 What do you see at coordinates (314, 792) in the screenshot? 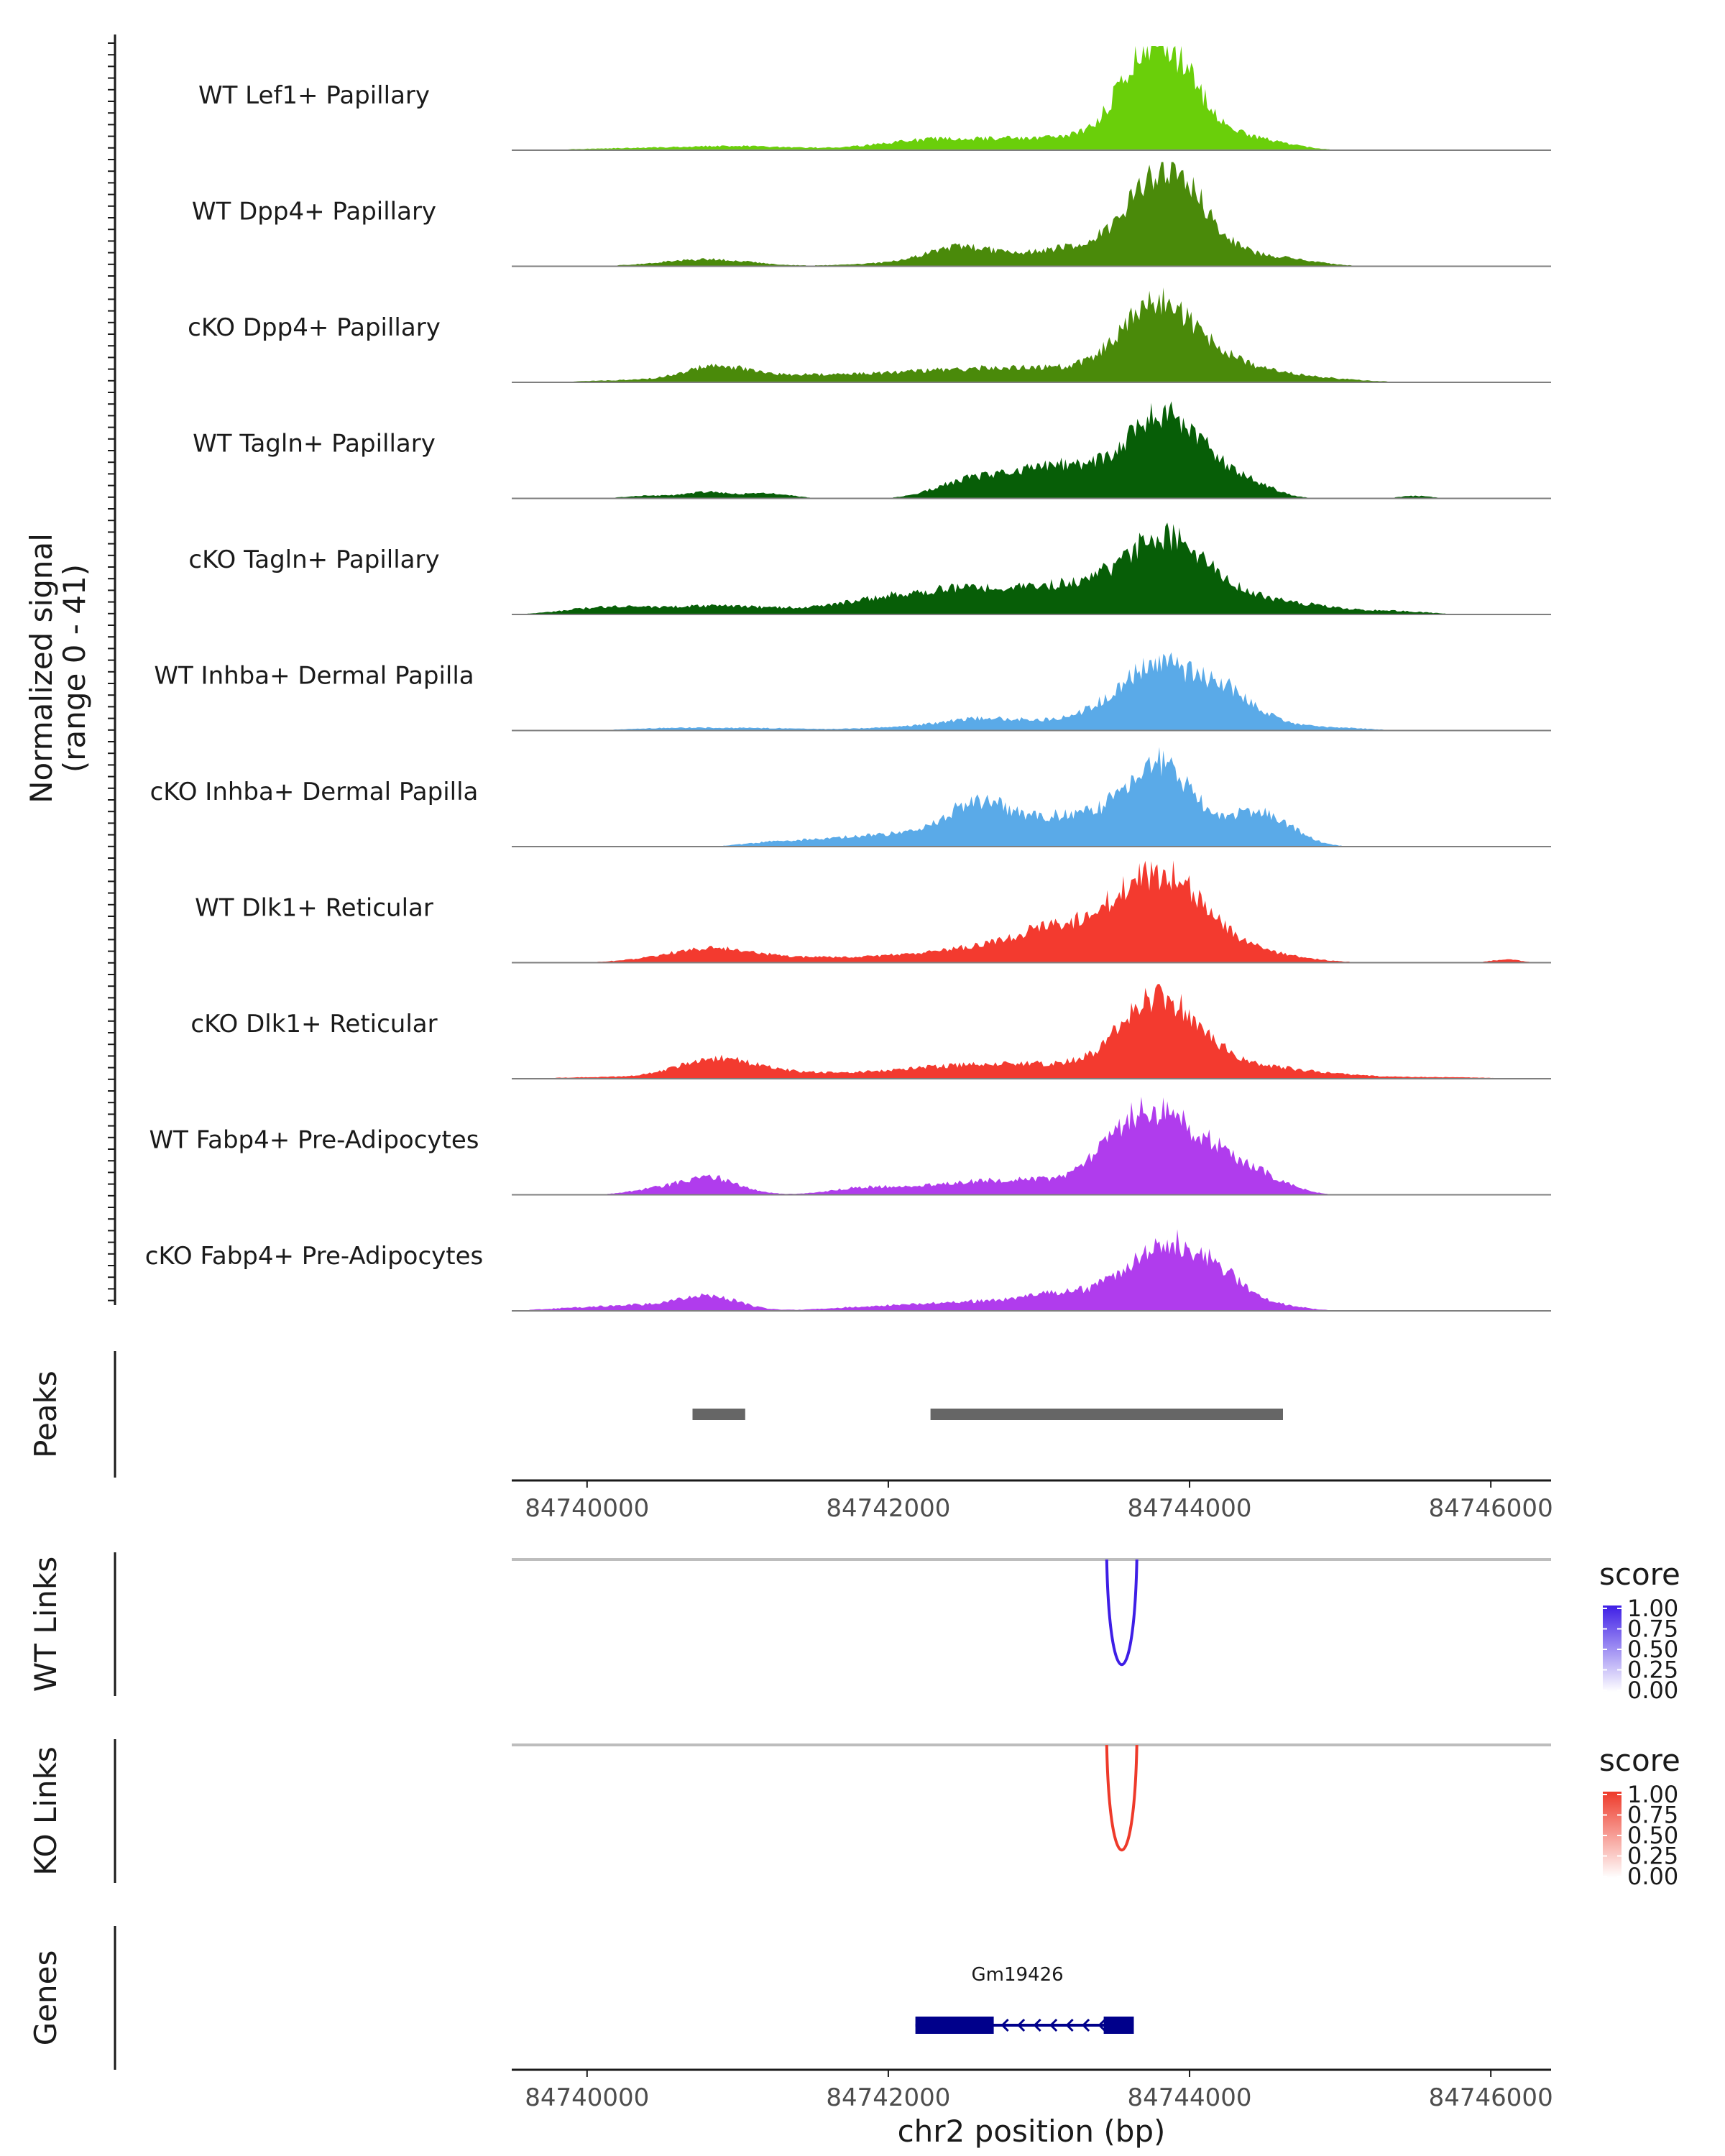
I see `coverage-track-label: cKO Inhba+ Dermal Papilla` at bounding box center [314, 792].